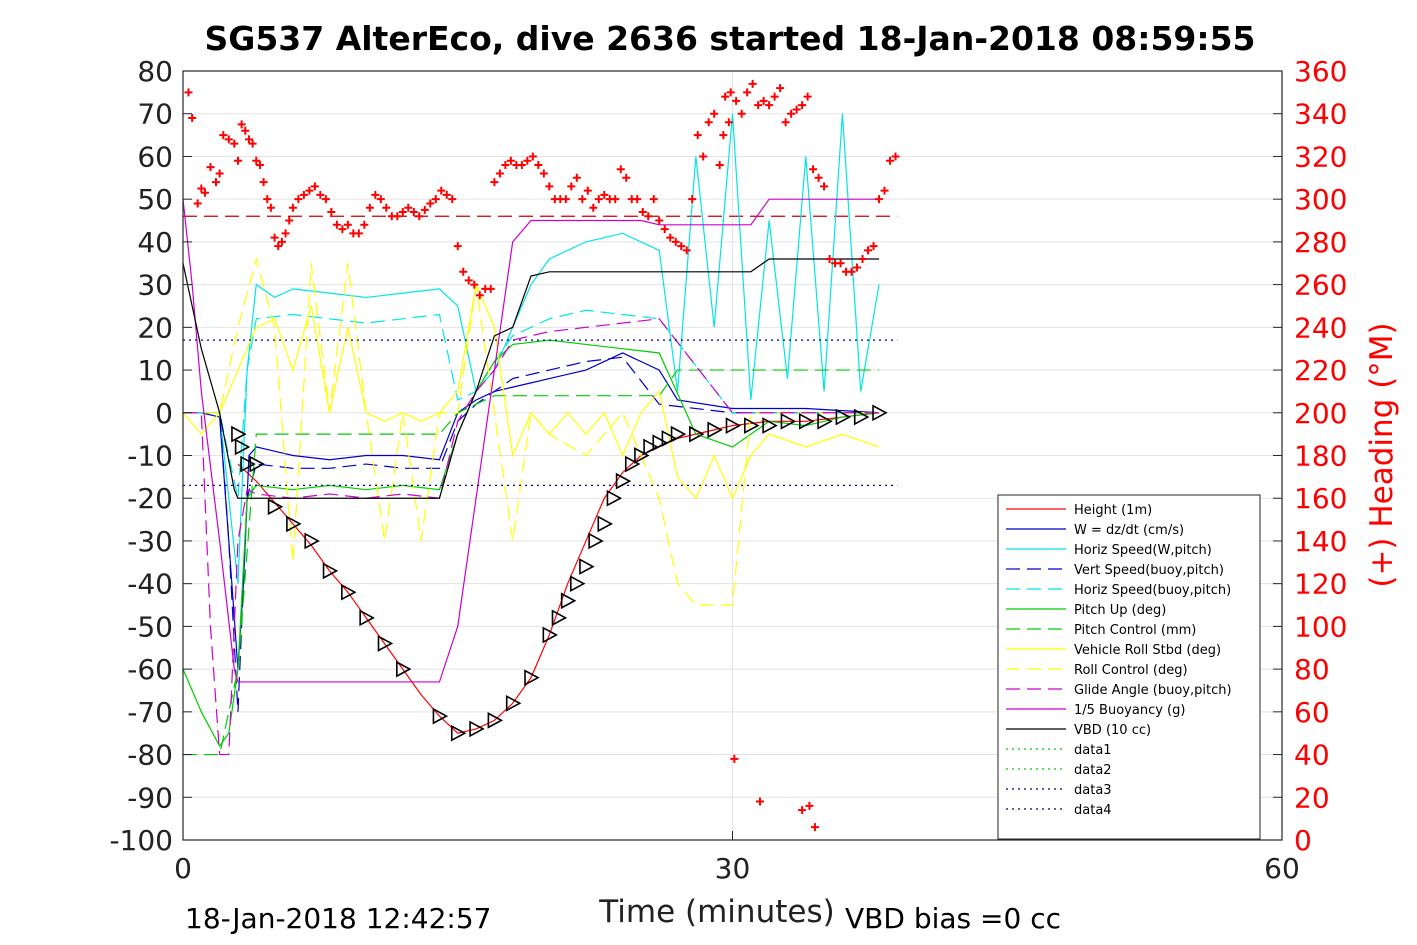 The width and height of the screenshot is (1417, 945). Describe the element at coordinates (1129, 530) in the screenshot. I see `legend-entry-1: W = dz/dt (cm/s)` at that location.